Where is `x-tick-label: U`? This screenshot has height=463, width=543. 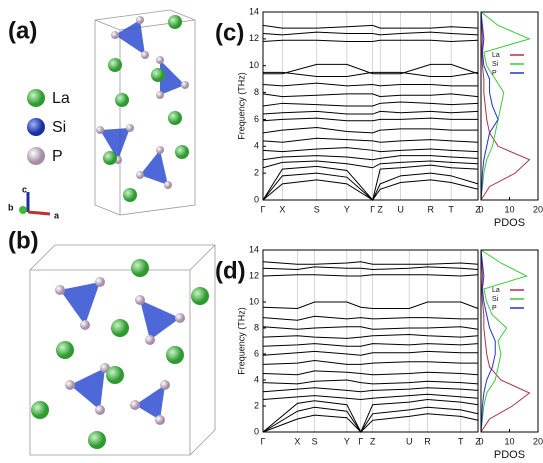 x-tick-label: U is located at coordinates (400, 209).